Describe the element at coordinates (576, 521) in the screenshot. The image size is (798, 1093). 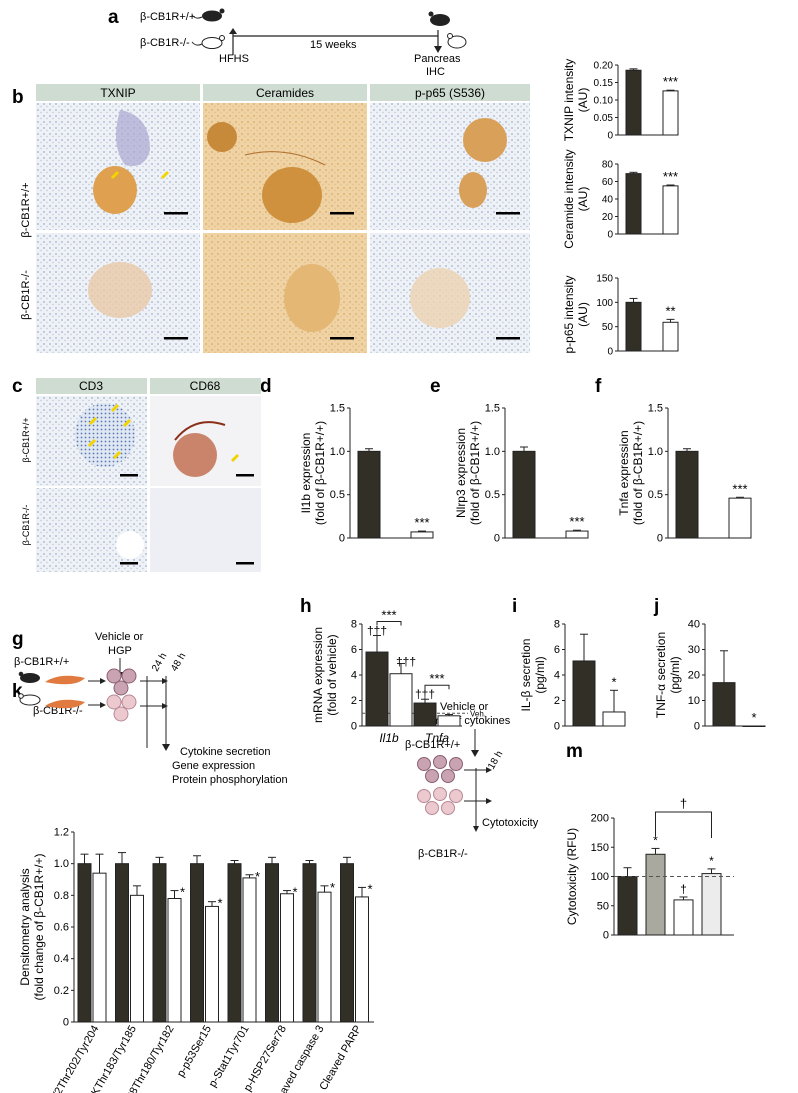
I see `chart-e-significance: ***` at that location.